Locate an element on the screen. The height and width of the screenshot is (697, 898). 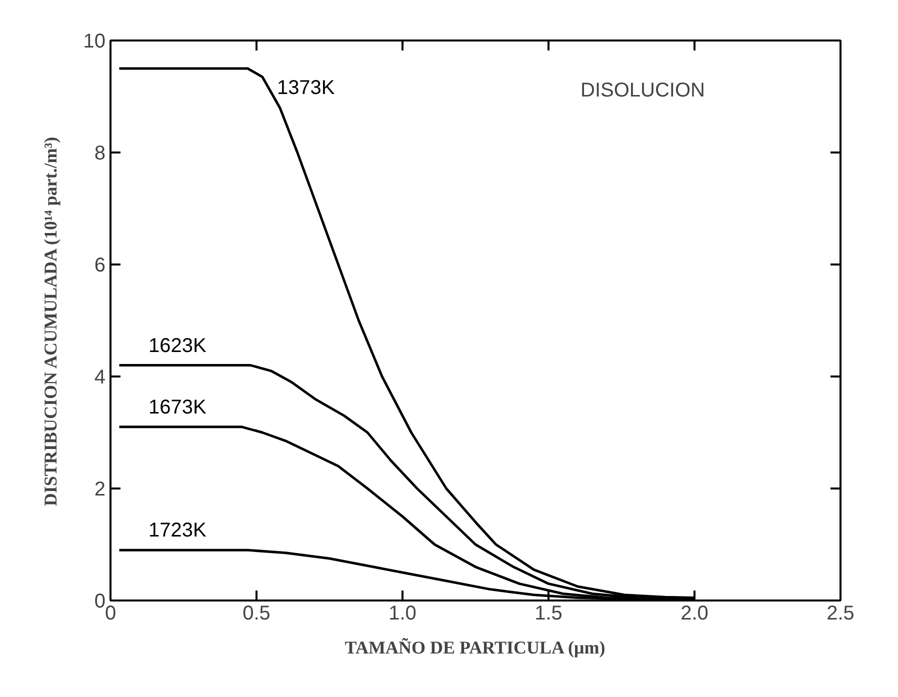
y-tick-label: 4 is located at coordinates (100, 377).